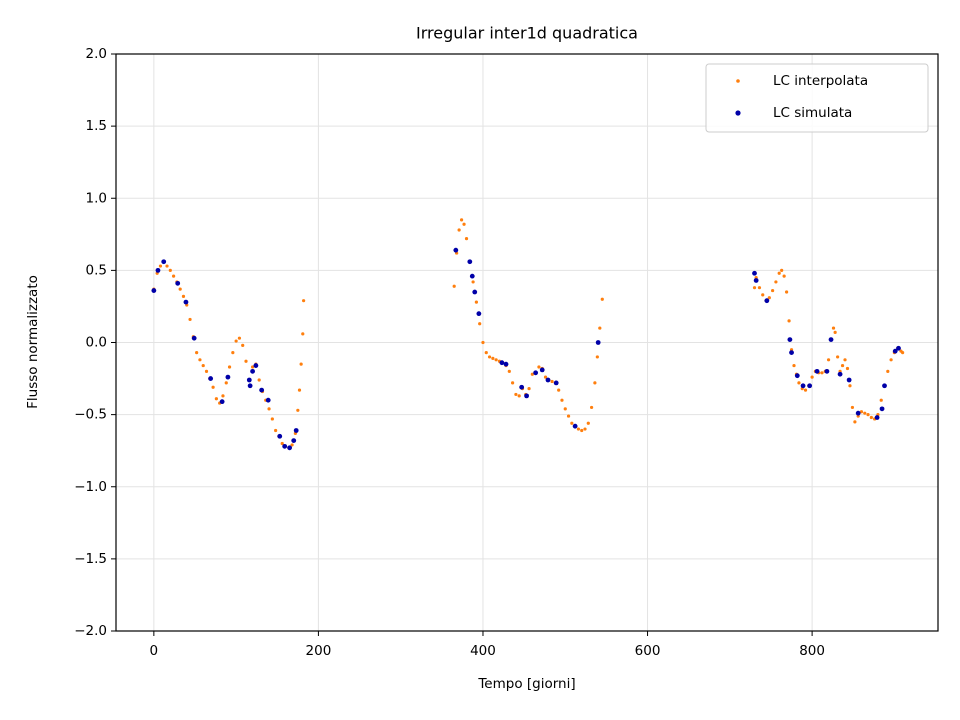 Image resolution: width=960 pixels, height=720 pixels. What do you see at coordinates (738, 113) in the screenshot?
I see `legend-marker` at bounding box center [738, 113].